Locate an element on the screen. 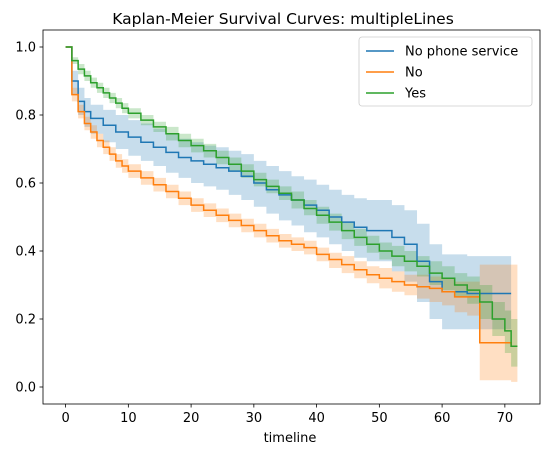 The width and height of the screenshot is (547, 455). x-tick-label: 0 is located at coordinates (65, 418).